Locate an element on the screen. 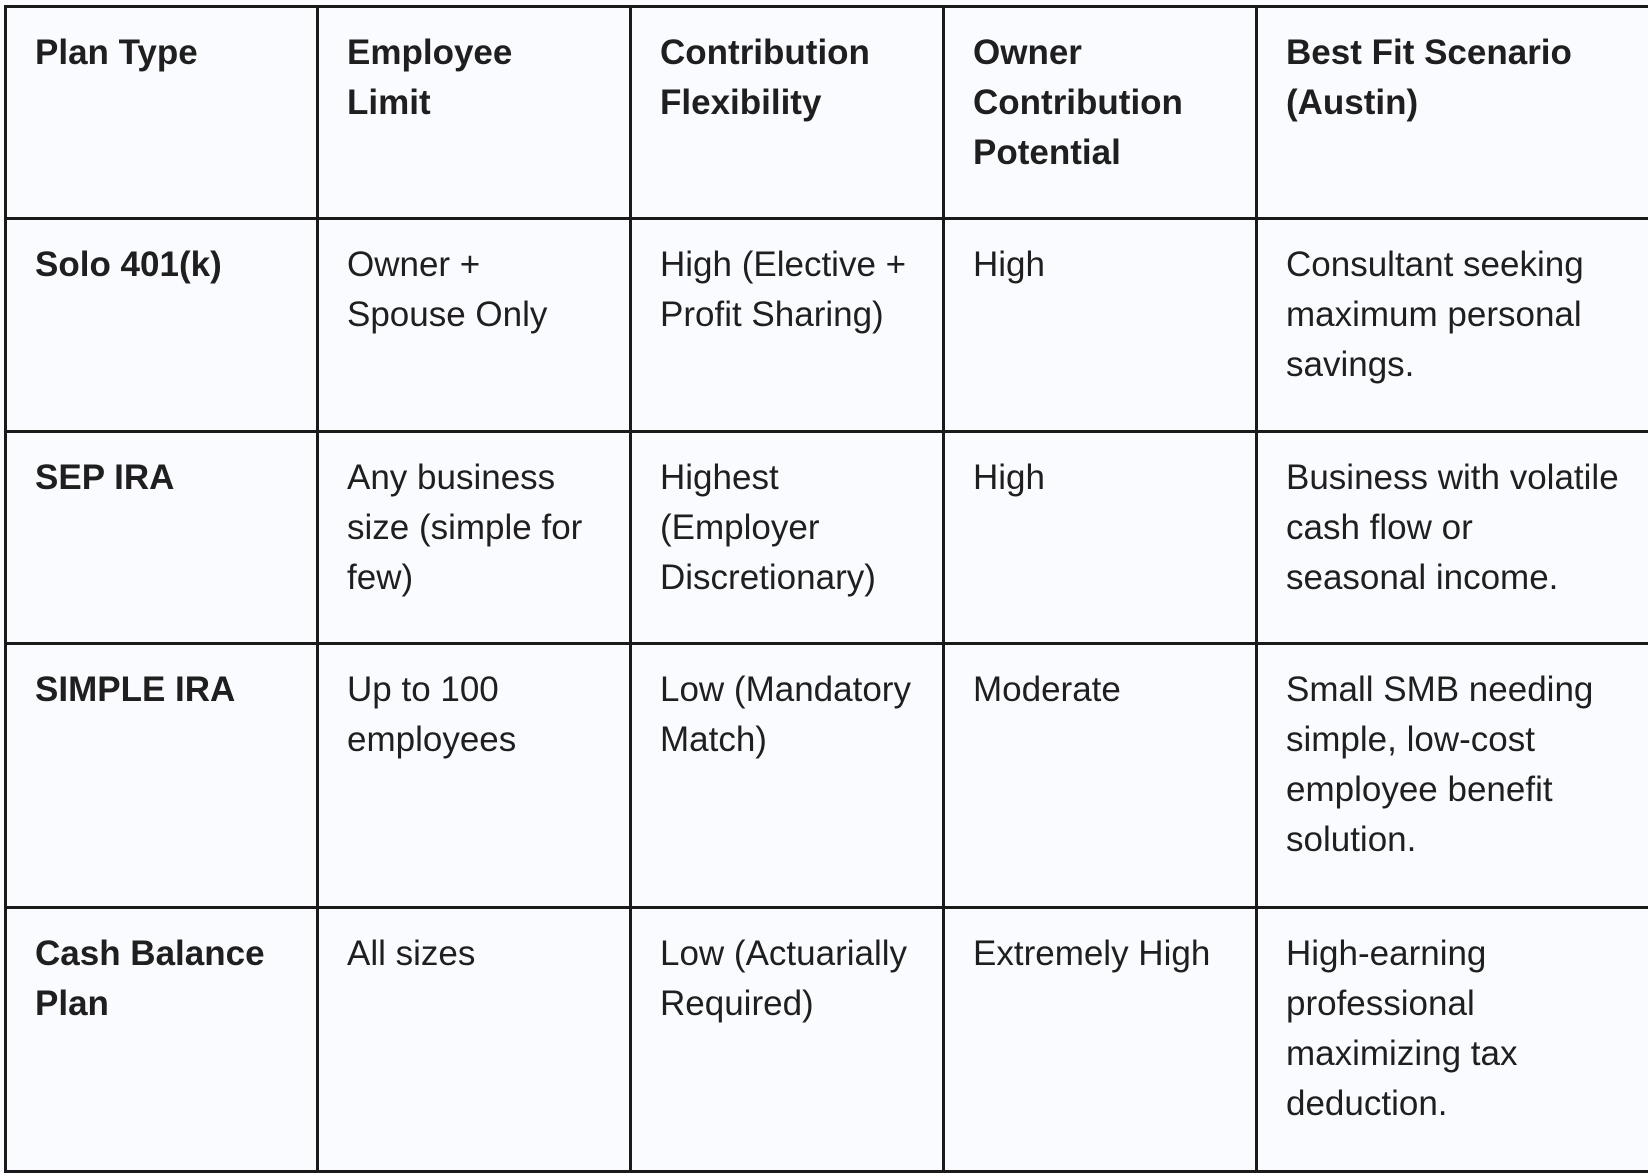 The image size is (1648, 1173). employee-limit-cell: Owner + Spouse Only is located at coordinates (474, 325).